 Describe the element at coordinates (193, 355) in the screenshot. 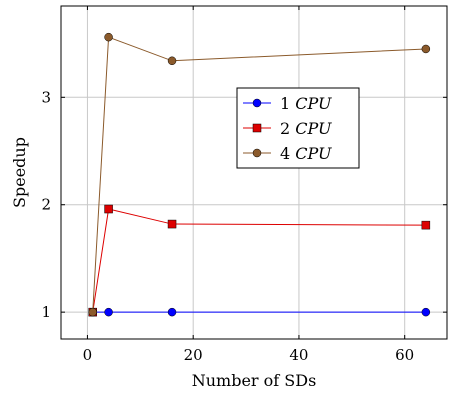

I see `x-tick-label: 20` at that location.